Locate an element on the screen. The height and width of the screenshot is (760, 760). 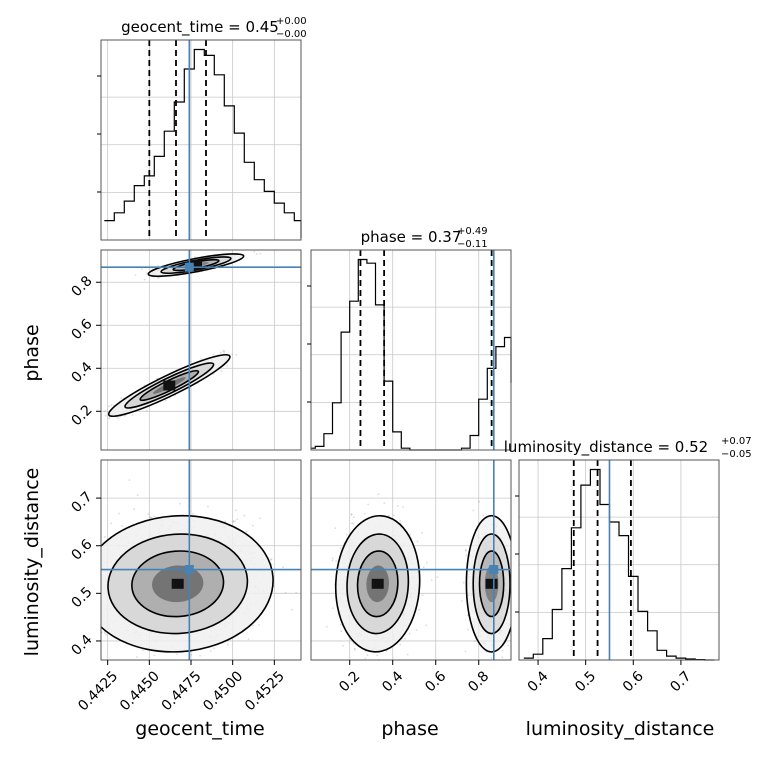
hist-panel-phase is located at coordinates (411, 350).